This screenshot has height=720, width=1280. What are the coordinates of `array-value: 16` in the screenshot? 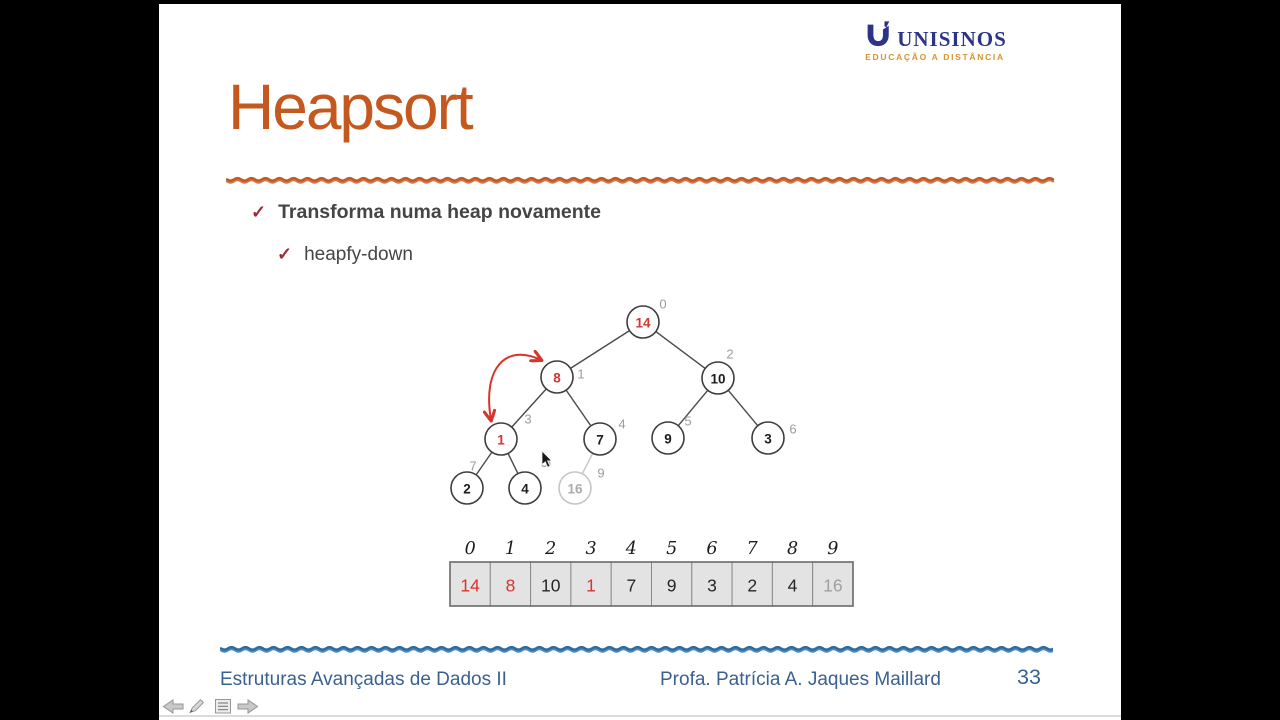 It's located at (832, 586).